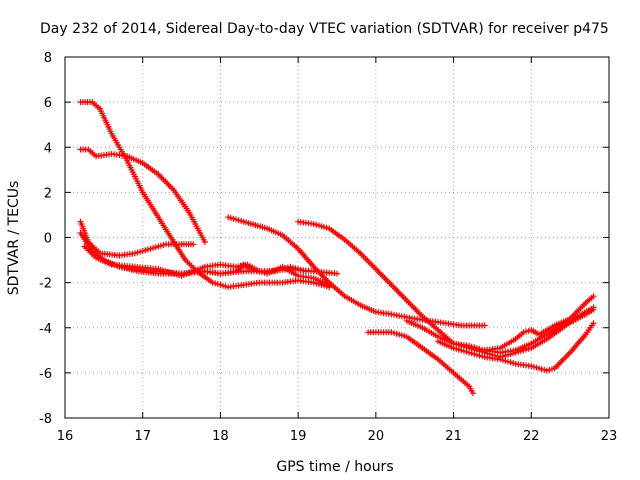 The height and width of the screenshot is (480, 640). Describe the element at coordinates (453, 436) in the screenshot. I see `x-tick-label: 21` at that location.